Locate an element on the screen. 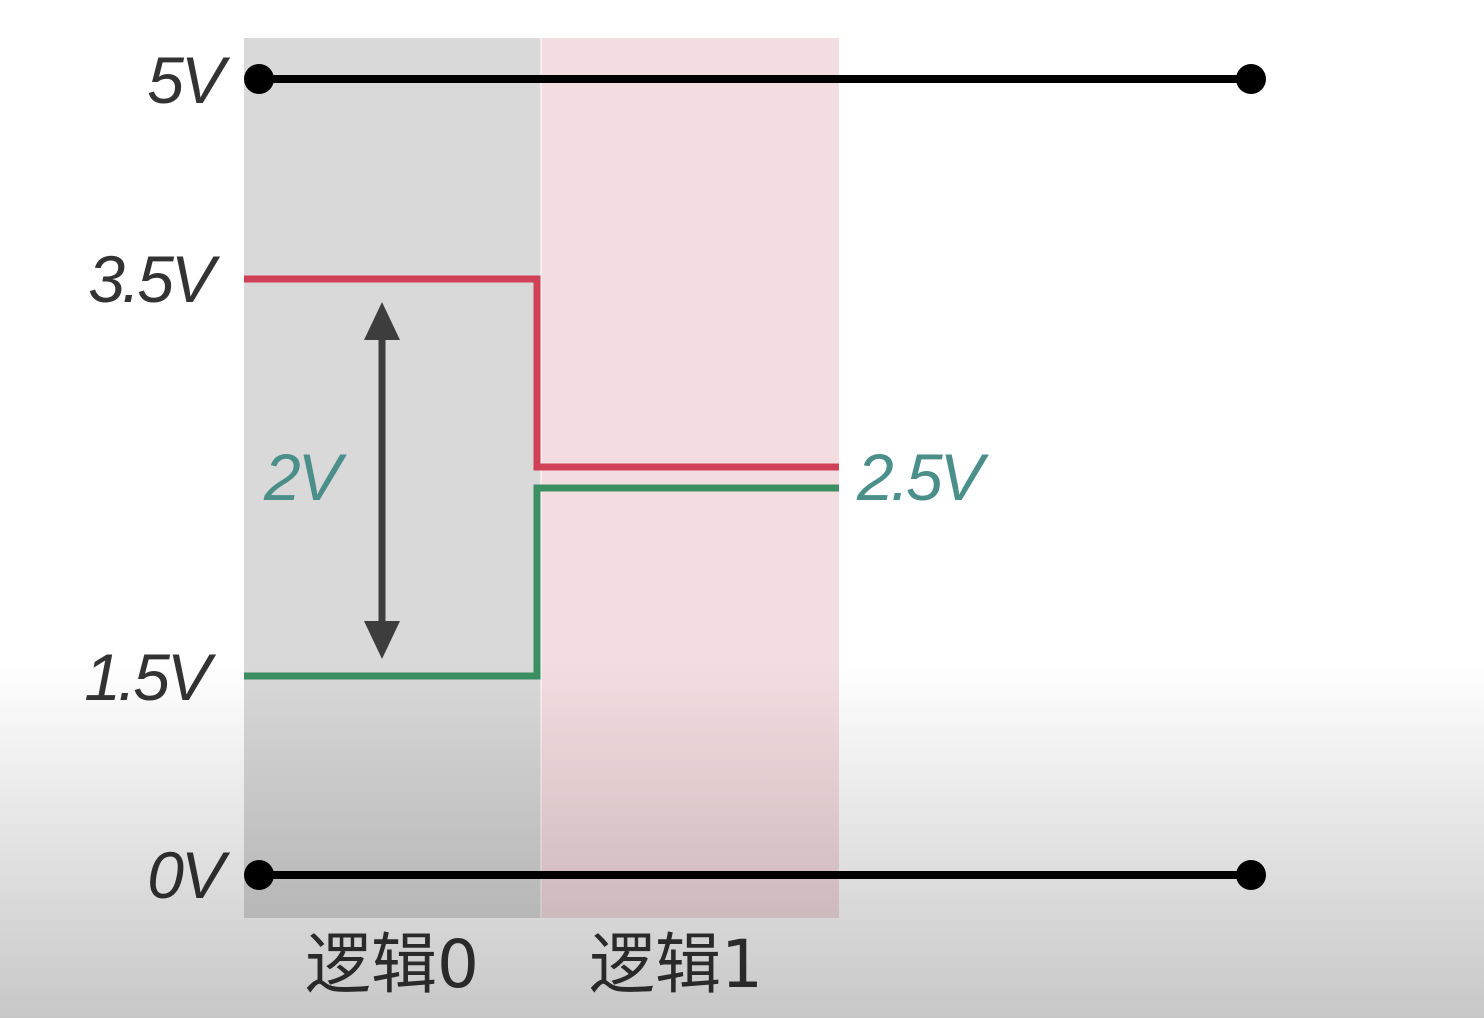  arrow-down-head-icon is located at coordinates (382, 640).